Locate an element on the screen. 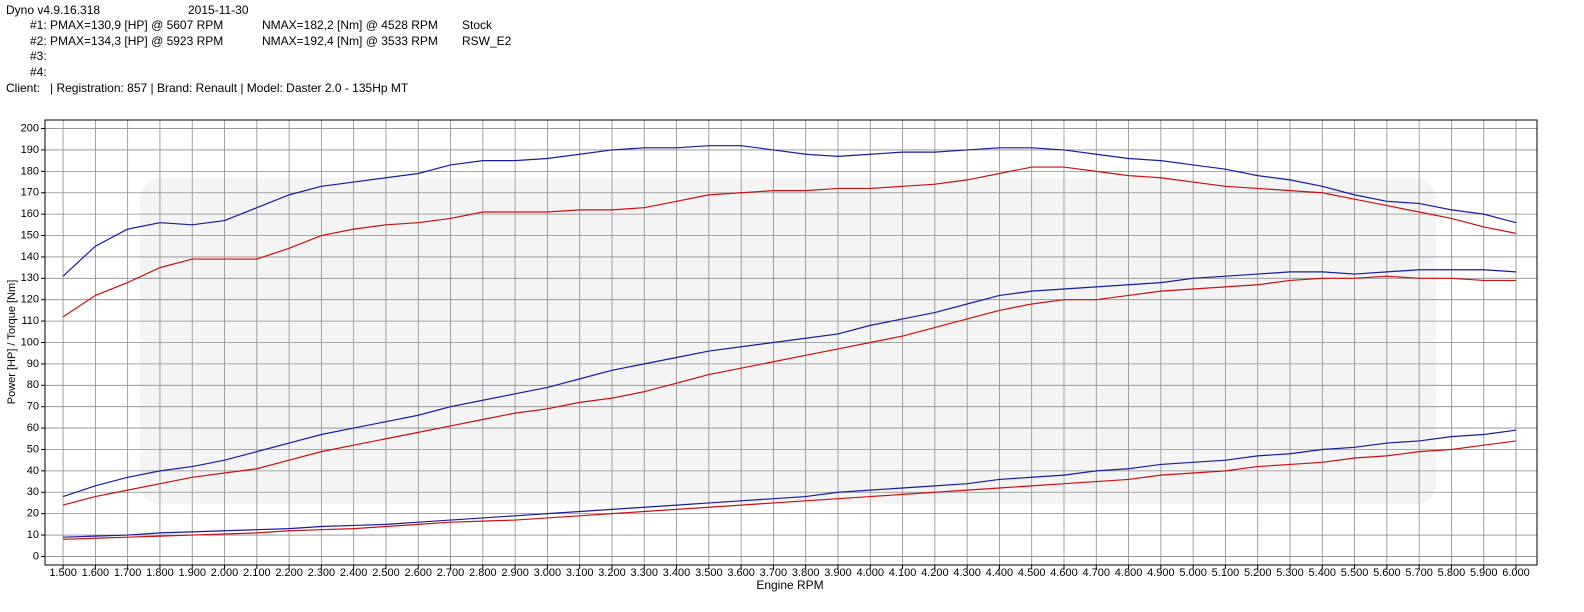  run-name: RSW_E2 is located at coordinates (487, 41).